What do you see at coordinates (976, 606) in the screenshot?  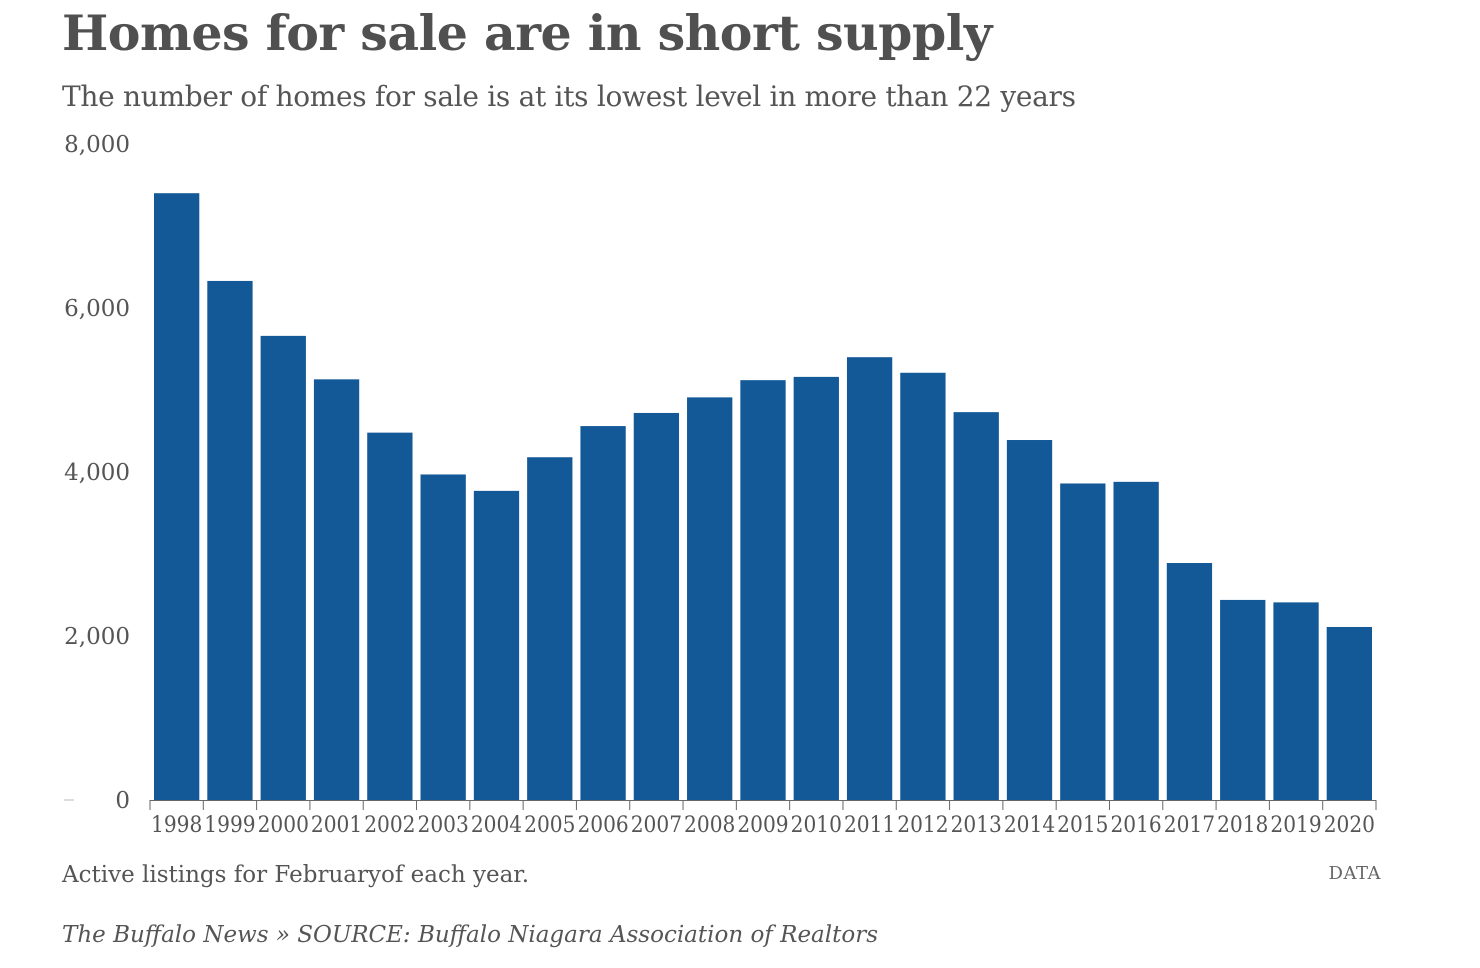 I see `bar-2013` at bounding box center [976, 606].